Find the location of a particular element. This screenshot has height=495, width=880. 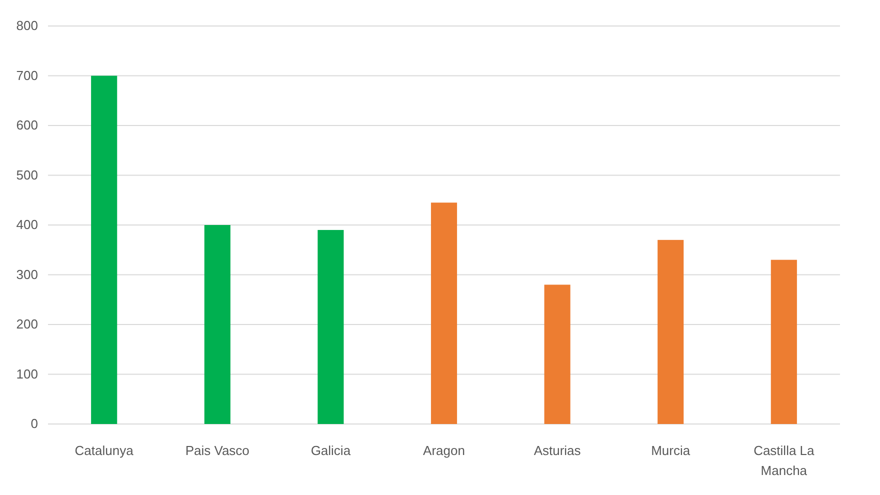

y-tick-label: 0 is located at coordinates (34, 424).